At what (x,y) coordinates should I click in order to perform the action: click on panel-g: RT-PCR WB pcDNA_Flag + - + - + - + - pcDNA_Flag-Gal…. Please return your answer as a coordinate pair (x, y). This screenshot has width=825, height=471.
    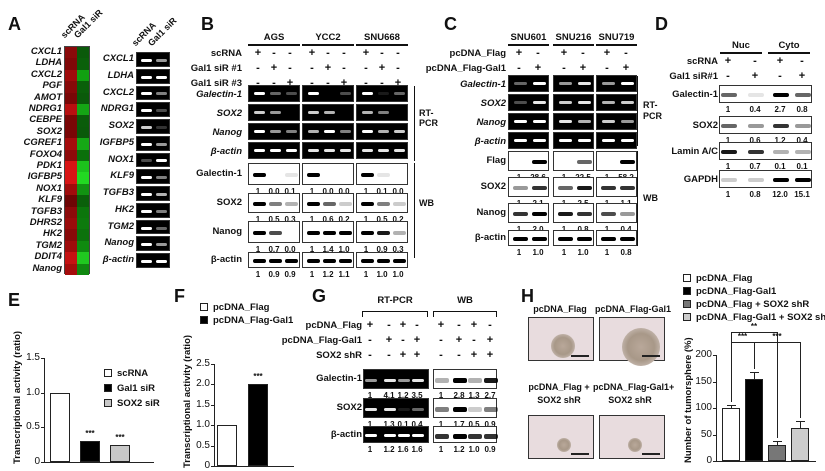
    Looking at the image, I should click on (403, 372).